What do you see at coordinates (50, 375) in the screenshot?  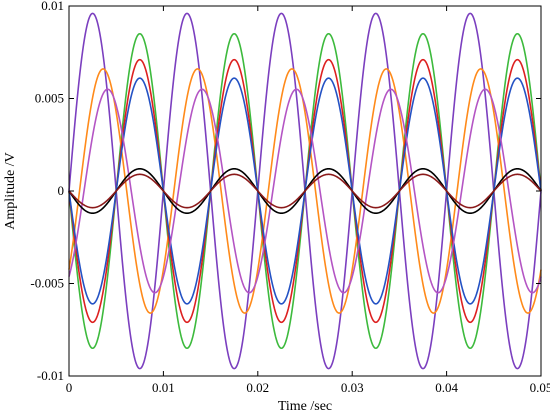 I see `y-tick-label: -0.01` at bounding box center [50, 375].